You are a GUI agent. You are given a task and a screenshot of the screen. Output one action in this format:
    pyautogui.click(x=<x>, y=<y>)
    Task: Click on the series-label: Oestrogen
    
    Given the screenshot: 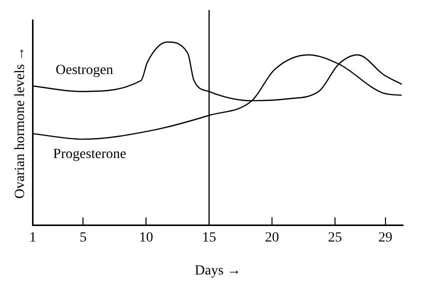 What is the action you would take?
    pyautogui.click(x=85, y=70)
    